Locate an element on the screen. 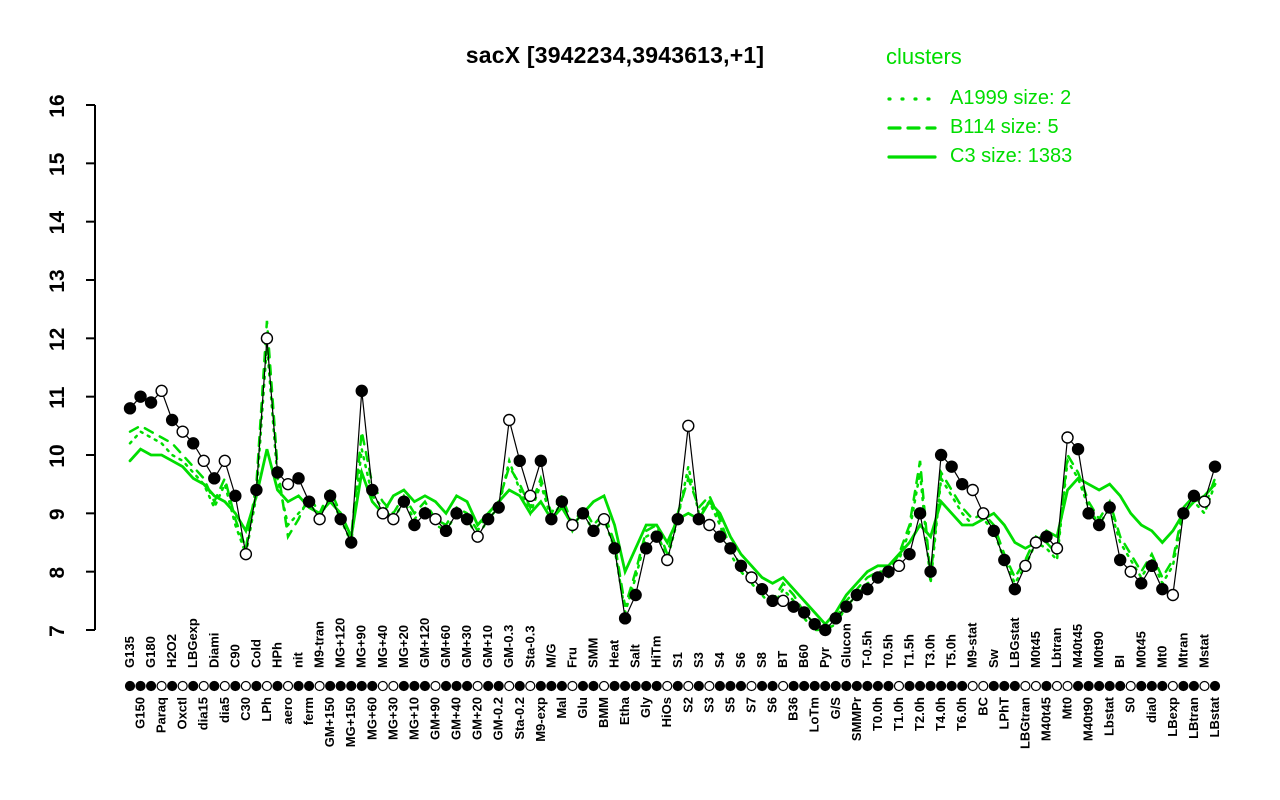  x-category-label: Salt is located at coordinates (635, 655).